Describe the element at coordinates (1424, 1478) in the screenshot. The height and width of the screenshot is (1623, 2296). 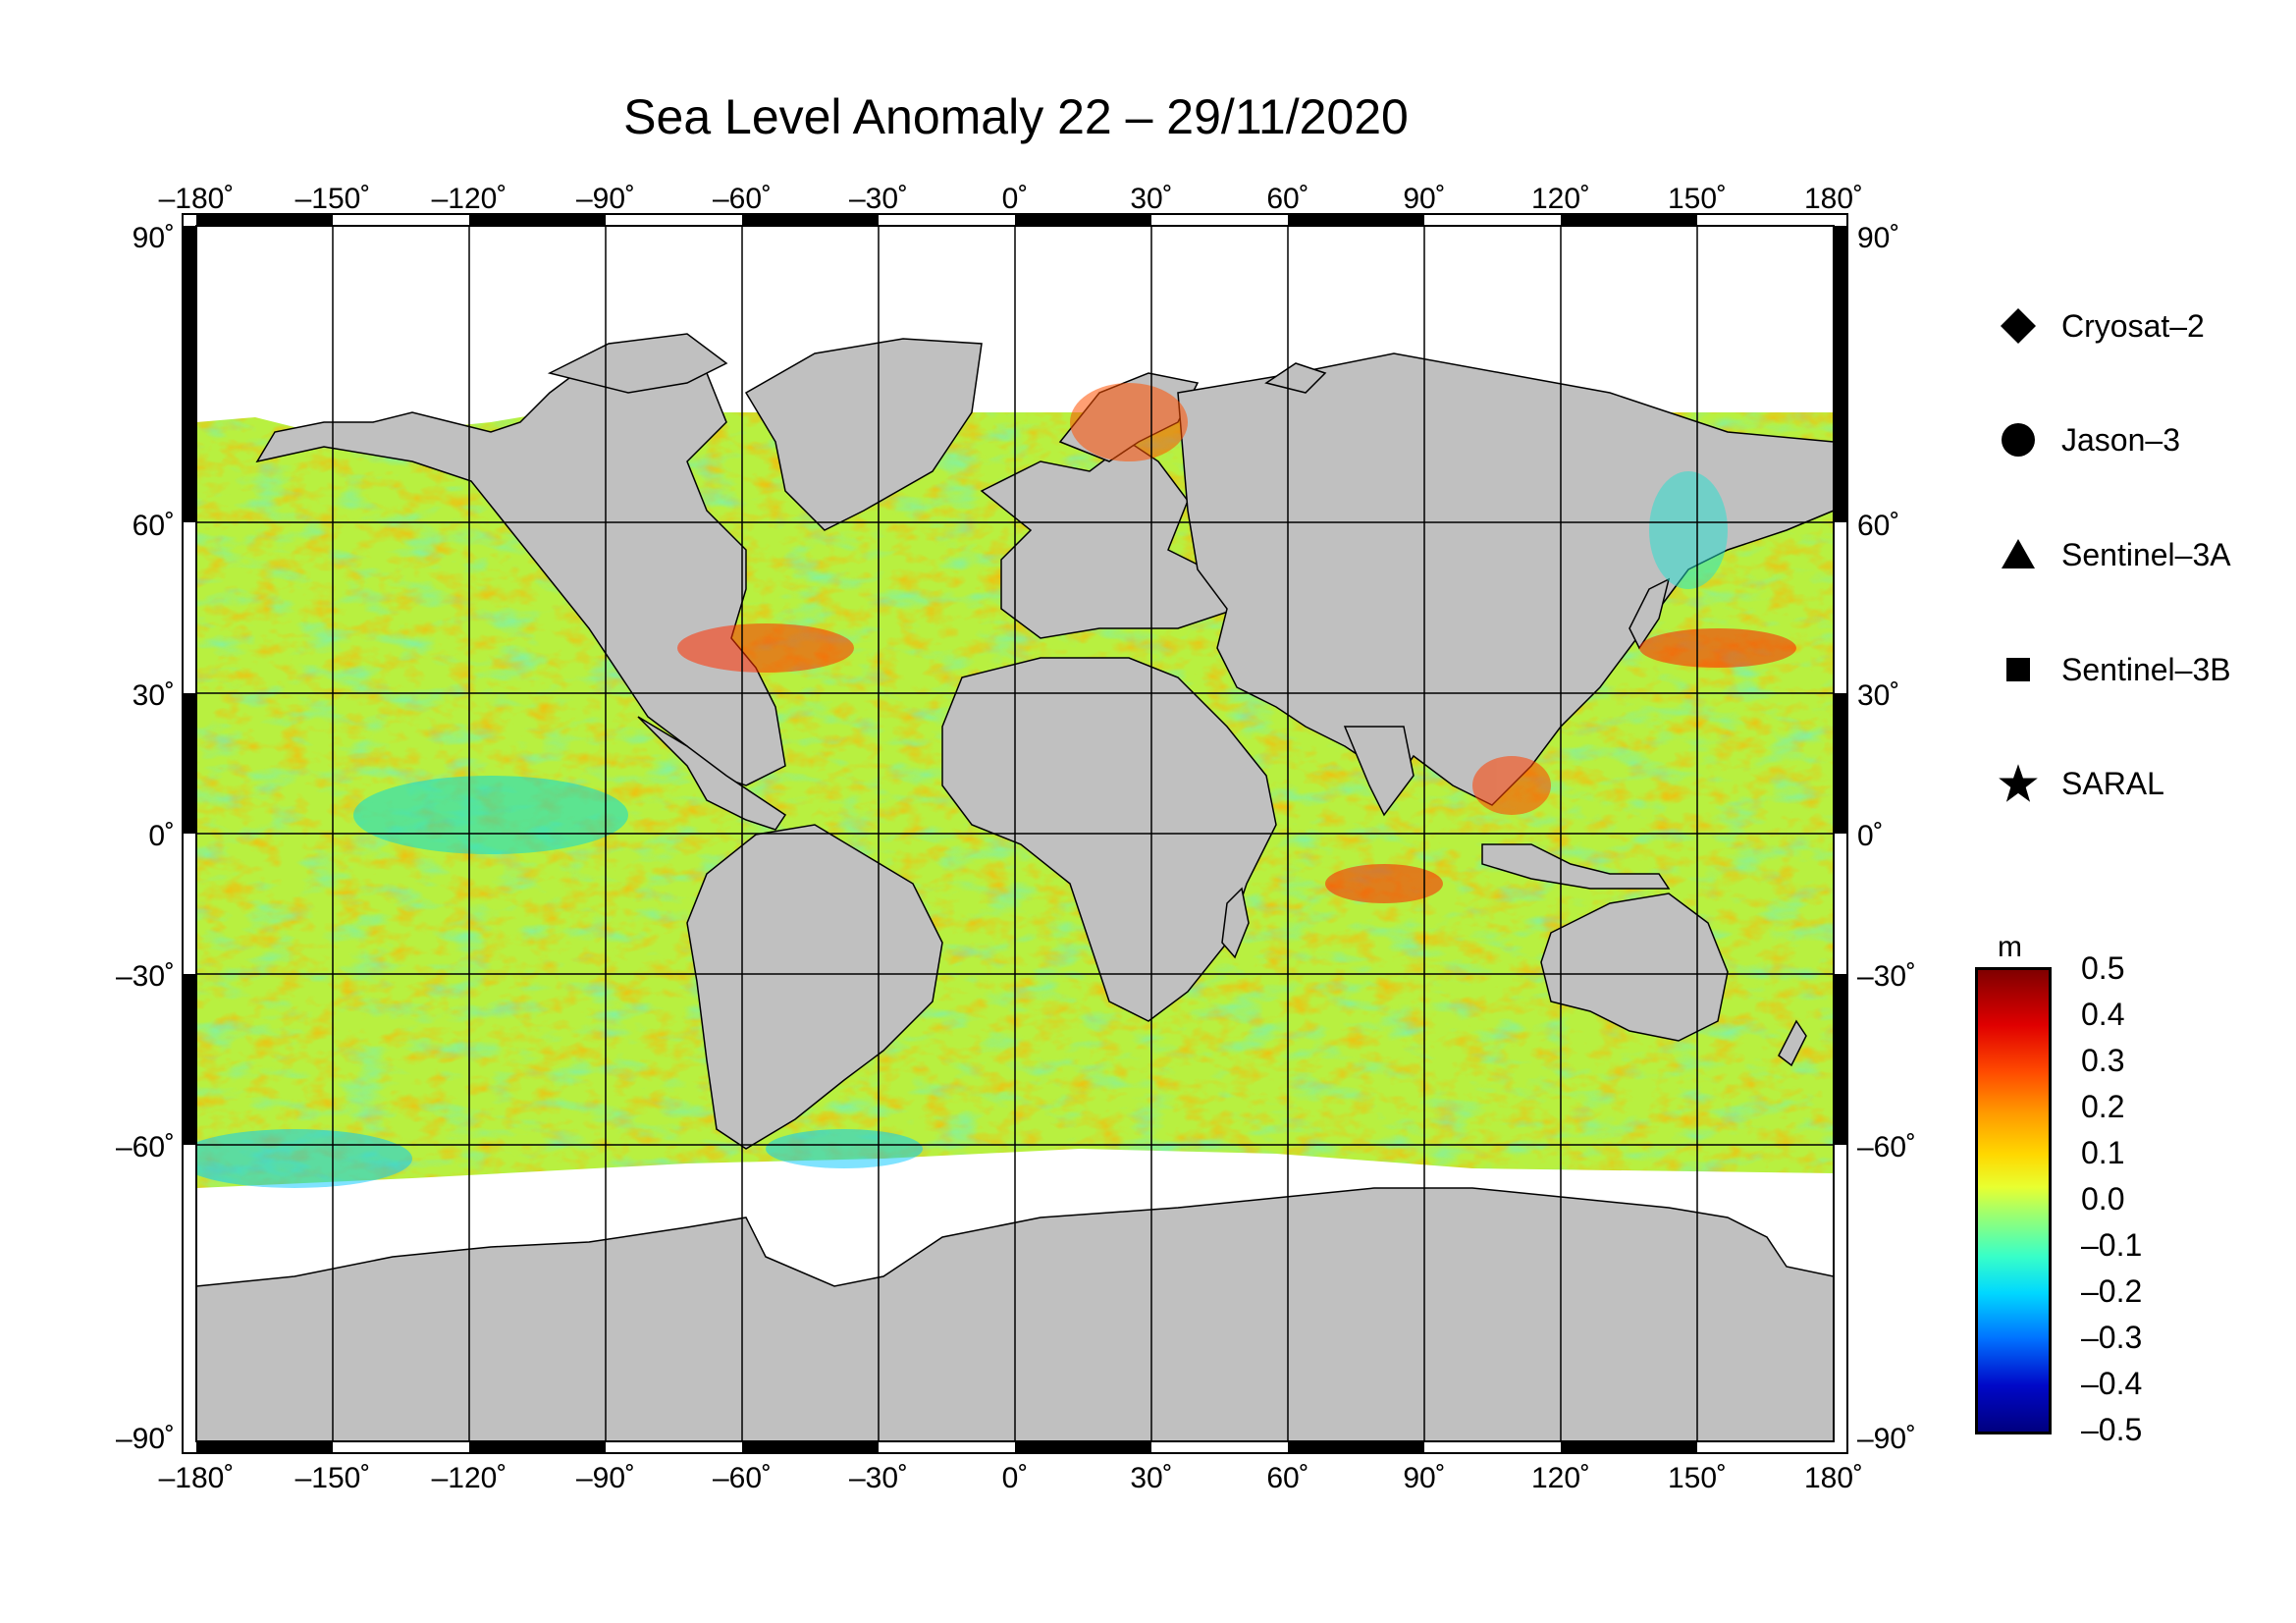
I see `lon-tick-bottom: 90˚` at that location.